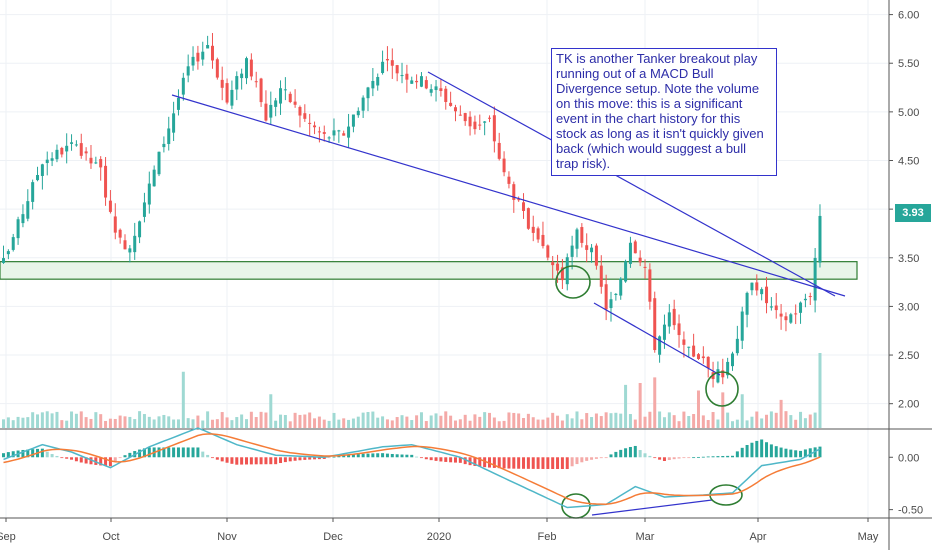 This screenshot has height=550, width=932. Describe the element at coordinates (110, 537) in the screenshot. I see `time-tick-label: Oct` at that location.